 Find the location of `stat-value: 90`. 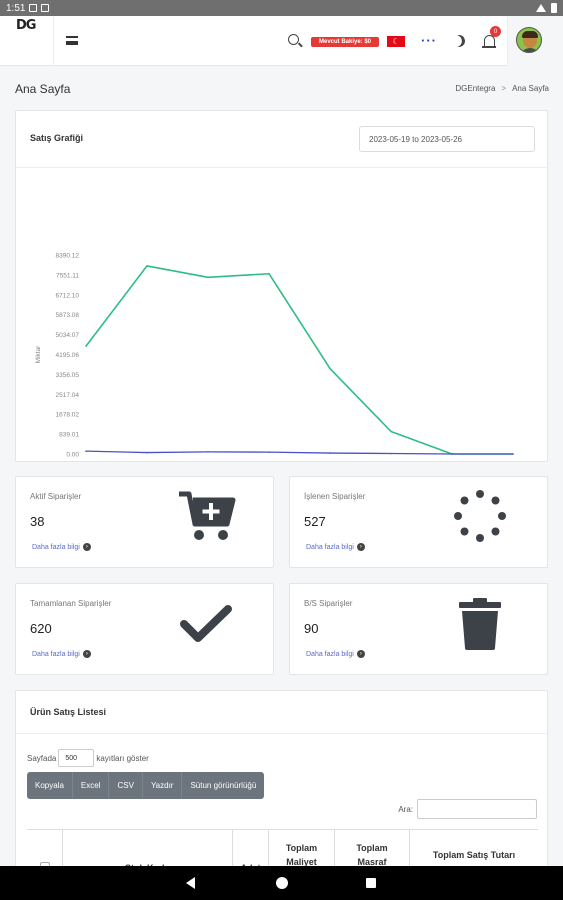

stat-value: 90 is located at coordinates (311, 628).